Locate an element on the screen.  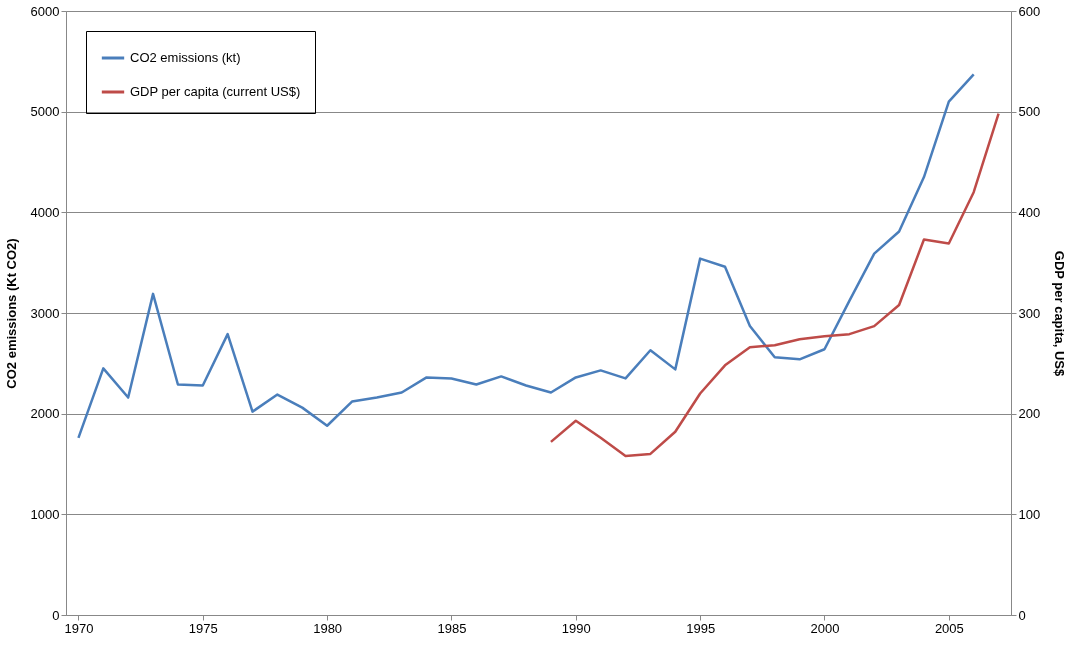
y2-tick-label: 200 is located at coordinates (1029, 414).